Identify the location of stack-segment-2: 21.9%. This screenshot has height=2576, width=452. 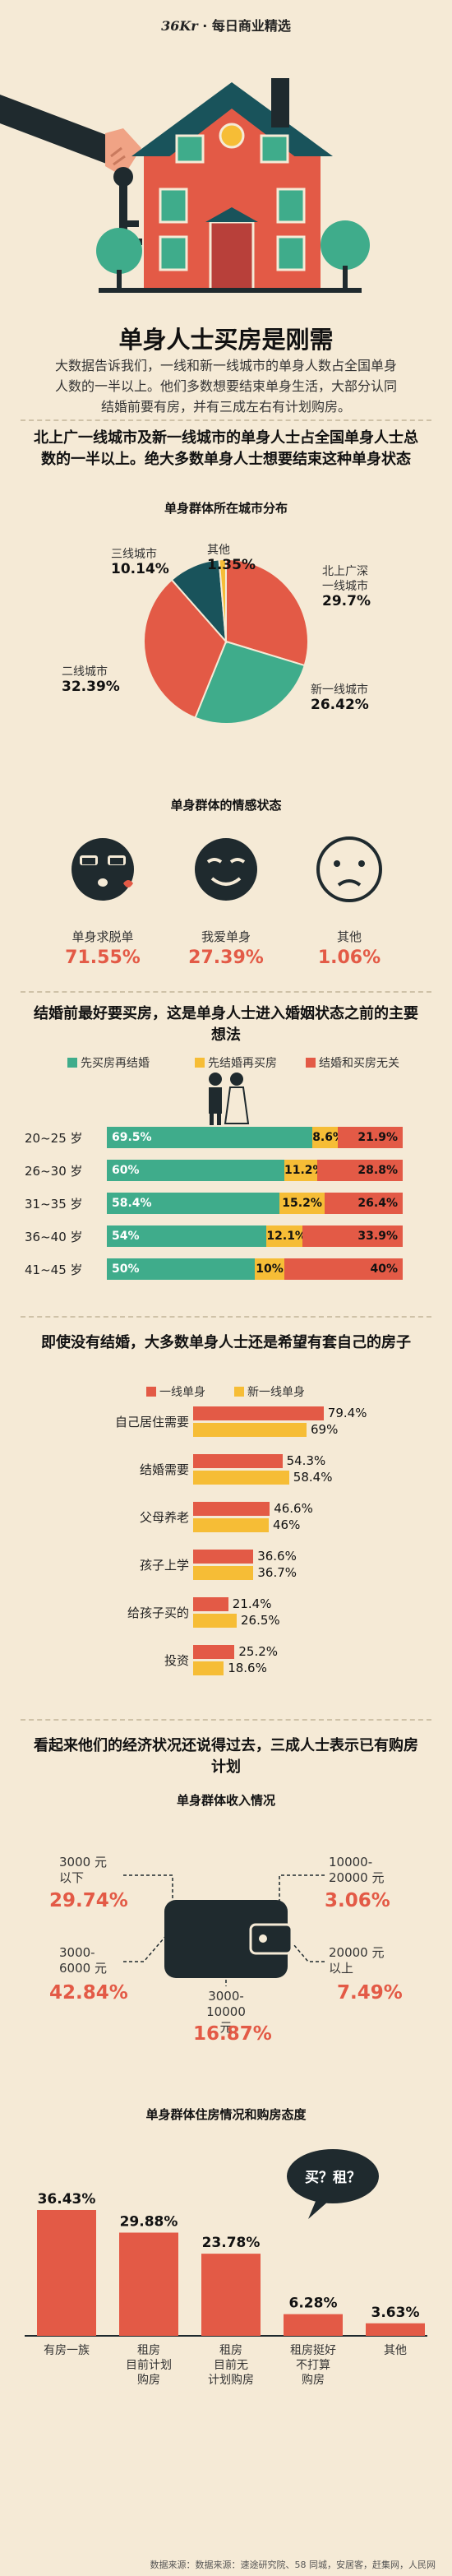
(370, 1138).